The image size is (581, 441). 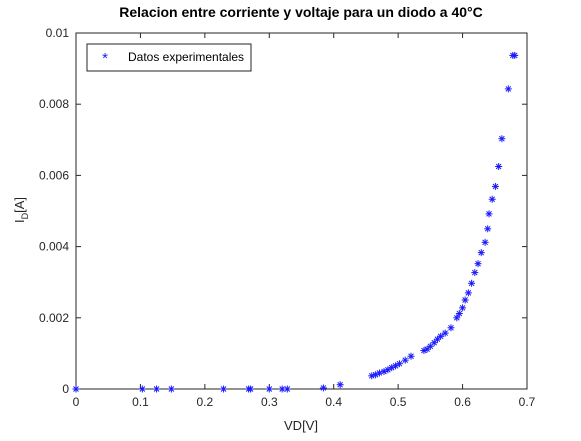 I want to click on x-tick-label: 0.6, so click(x=462, y=402).